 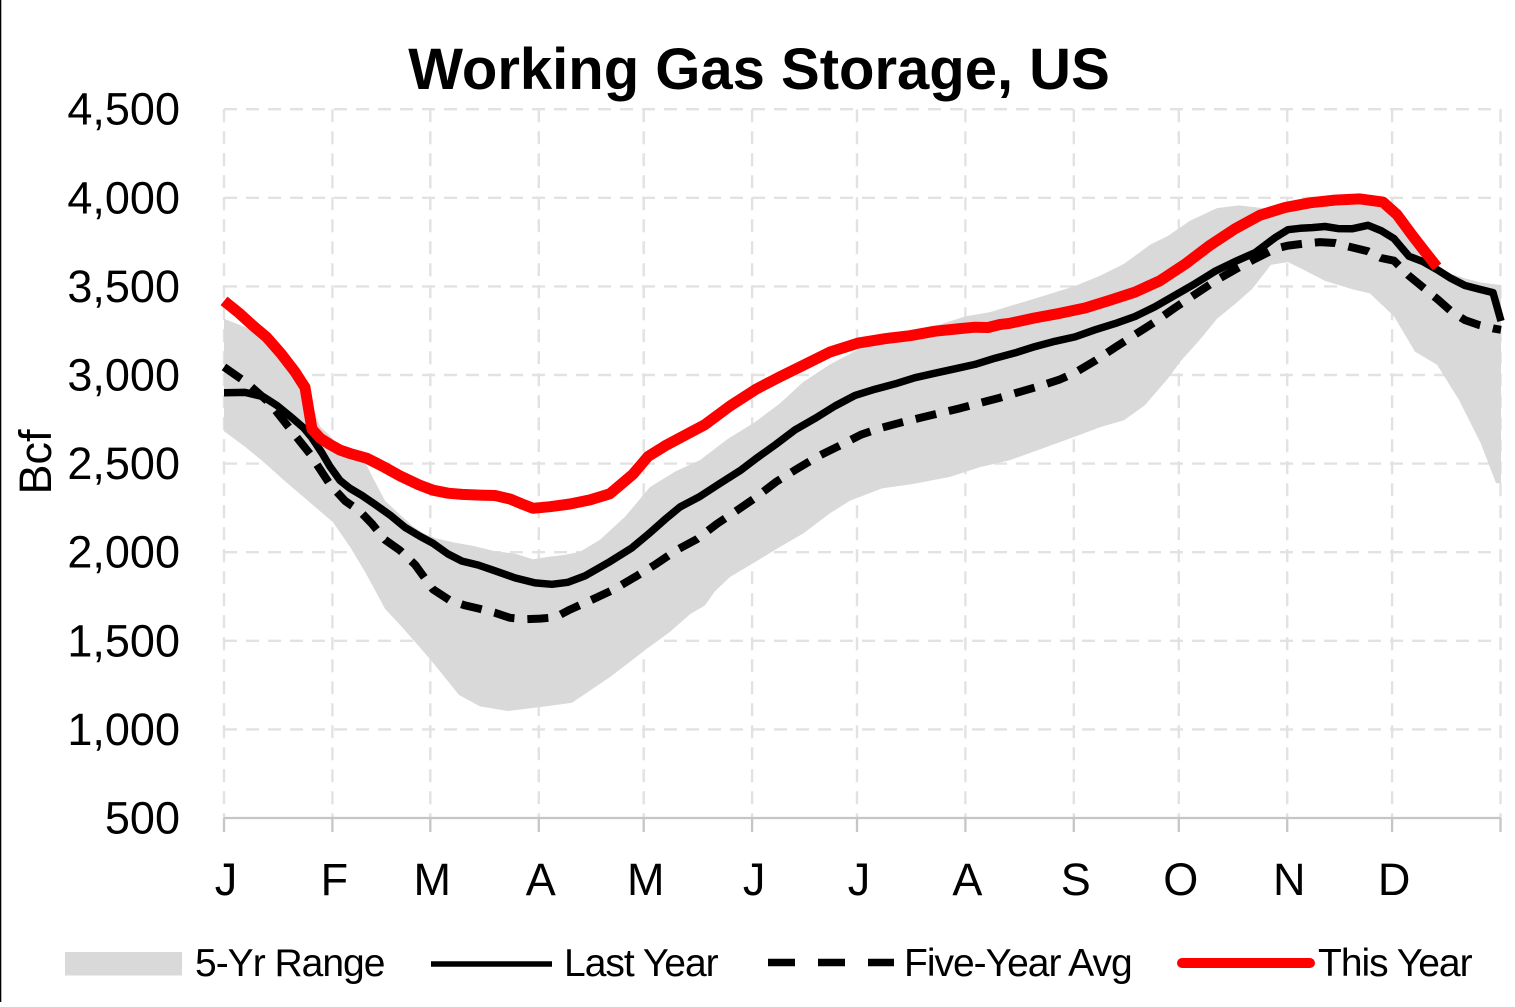 What do you see at coordinates (123, 197) in the screenshot?
I see `svg-text: 4,000` at bounding box center [123, 197].